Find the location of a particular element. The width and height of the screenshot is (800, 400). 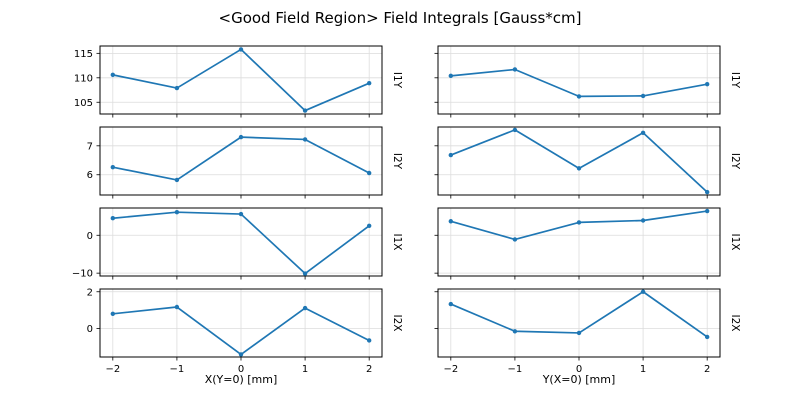

subplot-i1x-right: I1X is located at coordinates (587, 243).